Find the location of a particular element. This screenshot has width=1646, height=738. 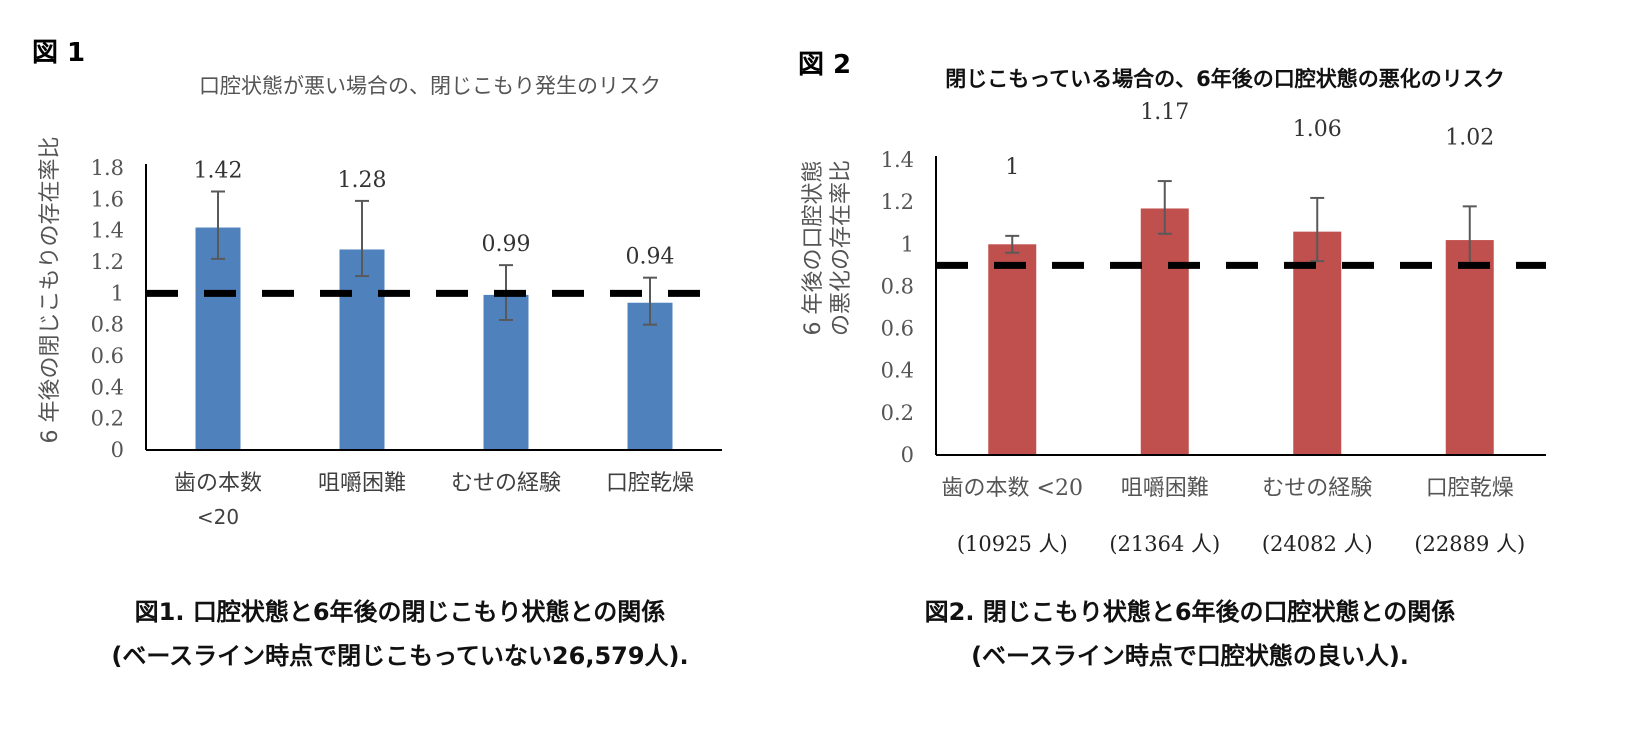

chart1-y-tick-label: 0.4 is located at coordinates (107, 387).